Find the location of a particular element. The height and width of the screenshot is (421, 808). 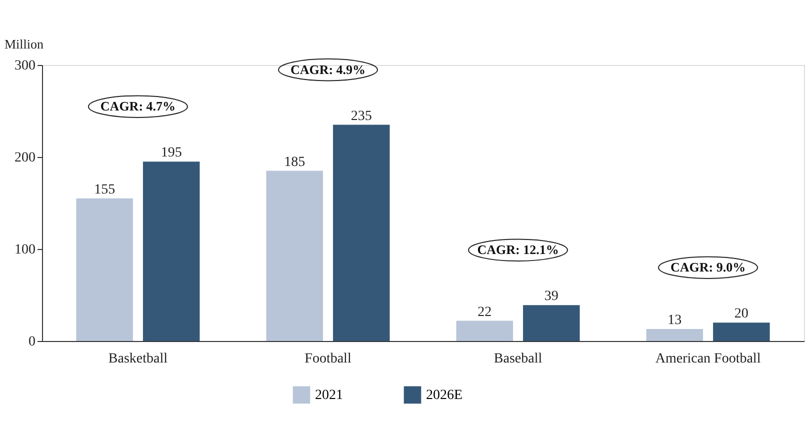

annotation: CAGR: 12.1% is located at coordinates (518, 250).